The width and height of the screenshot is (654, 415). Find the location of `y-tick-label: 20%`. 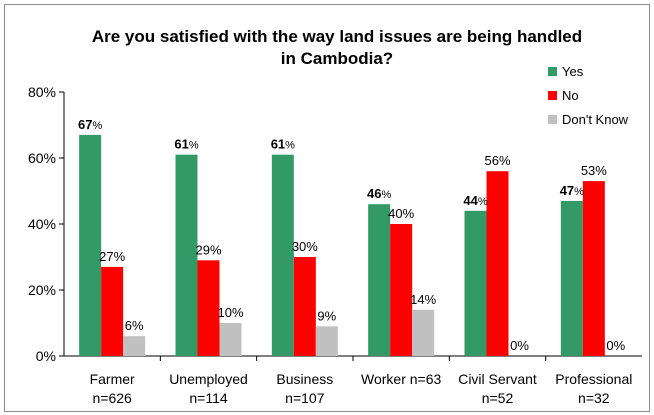

y-tick-label: 20% is located at coordinates (42, 290).